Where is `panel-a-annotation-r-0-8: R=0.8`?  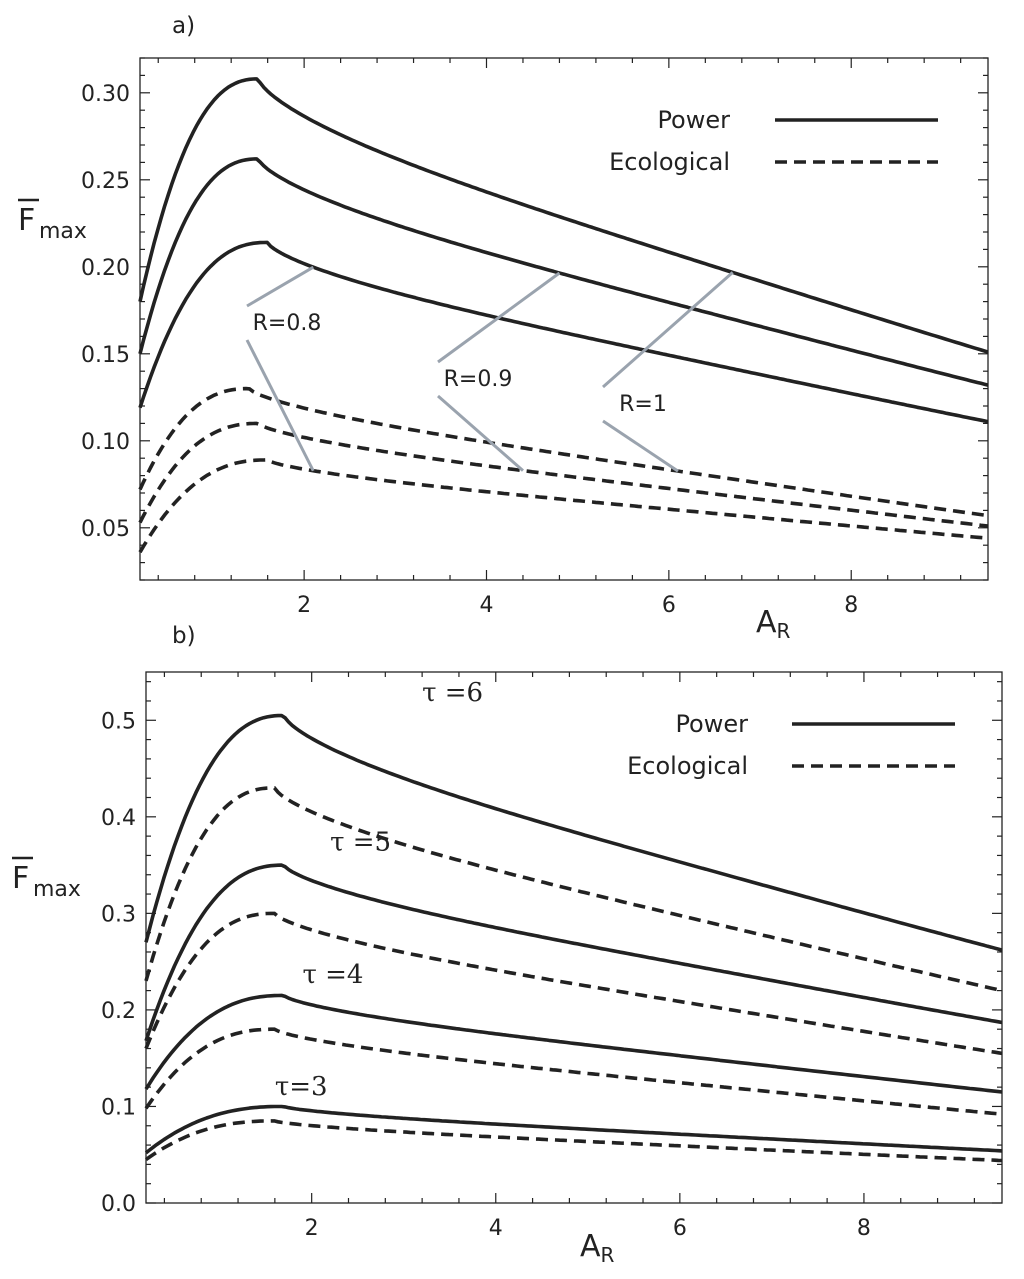 panel-a-annotation-r-0-8: R=0.8 is located at coordinates (283, 368).